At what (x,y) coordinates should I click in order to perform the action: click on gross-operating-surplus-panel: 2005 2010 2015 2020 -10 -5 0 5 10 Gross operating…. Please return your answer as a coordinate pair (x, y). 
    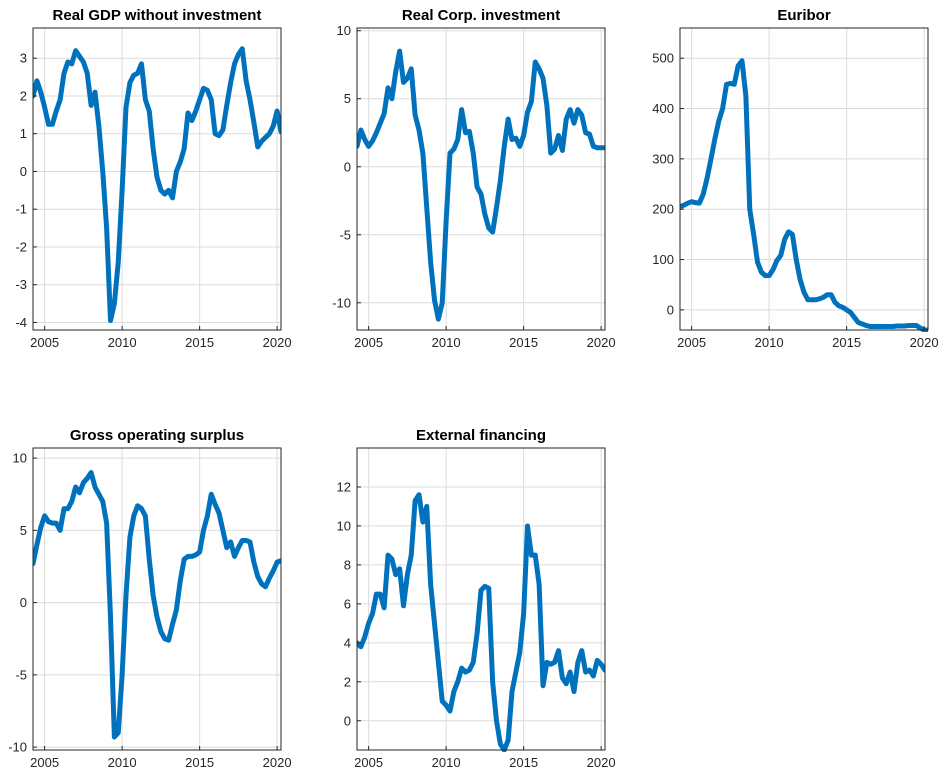
    Looking at the image, I should click on (149, 598).